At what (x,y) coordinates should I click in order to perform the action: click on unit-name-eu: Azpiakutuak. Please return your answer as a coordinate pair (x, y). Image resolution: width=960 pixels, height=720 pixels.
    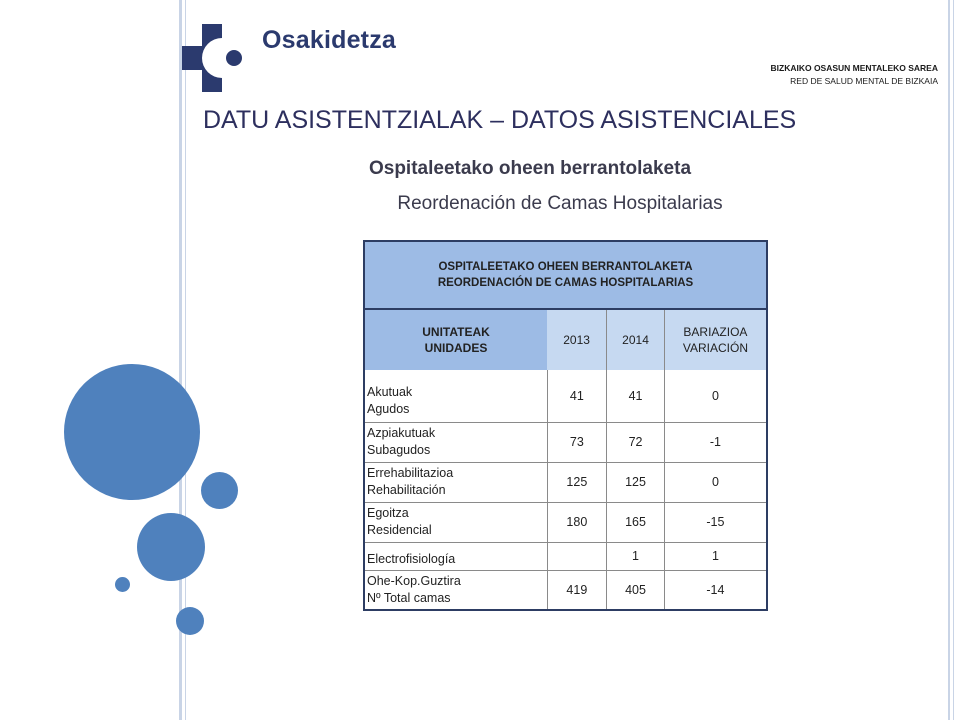
    Looking at the image, I should click on (401, 433).